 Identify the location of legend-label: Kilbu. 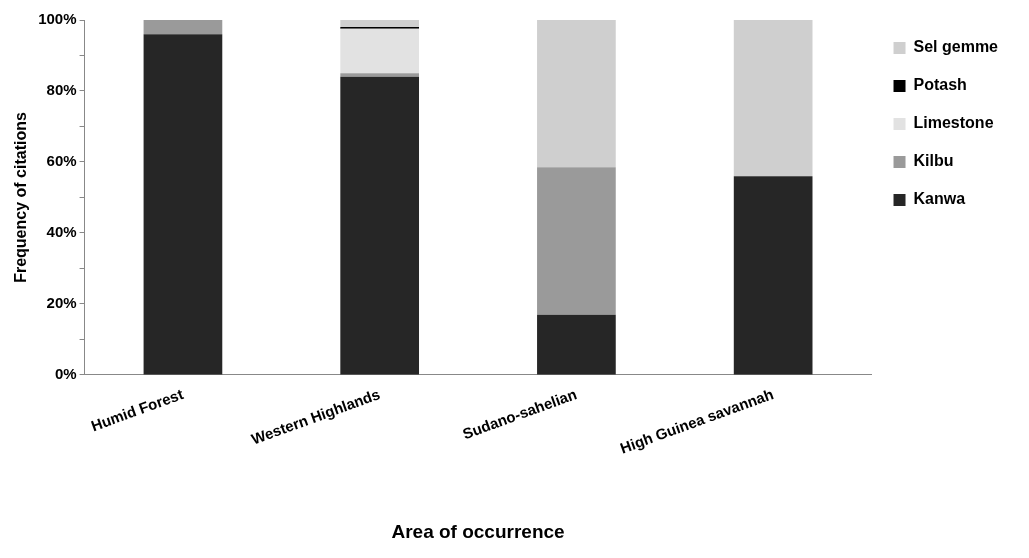
(933, 161).